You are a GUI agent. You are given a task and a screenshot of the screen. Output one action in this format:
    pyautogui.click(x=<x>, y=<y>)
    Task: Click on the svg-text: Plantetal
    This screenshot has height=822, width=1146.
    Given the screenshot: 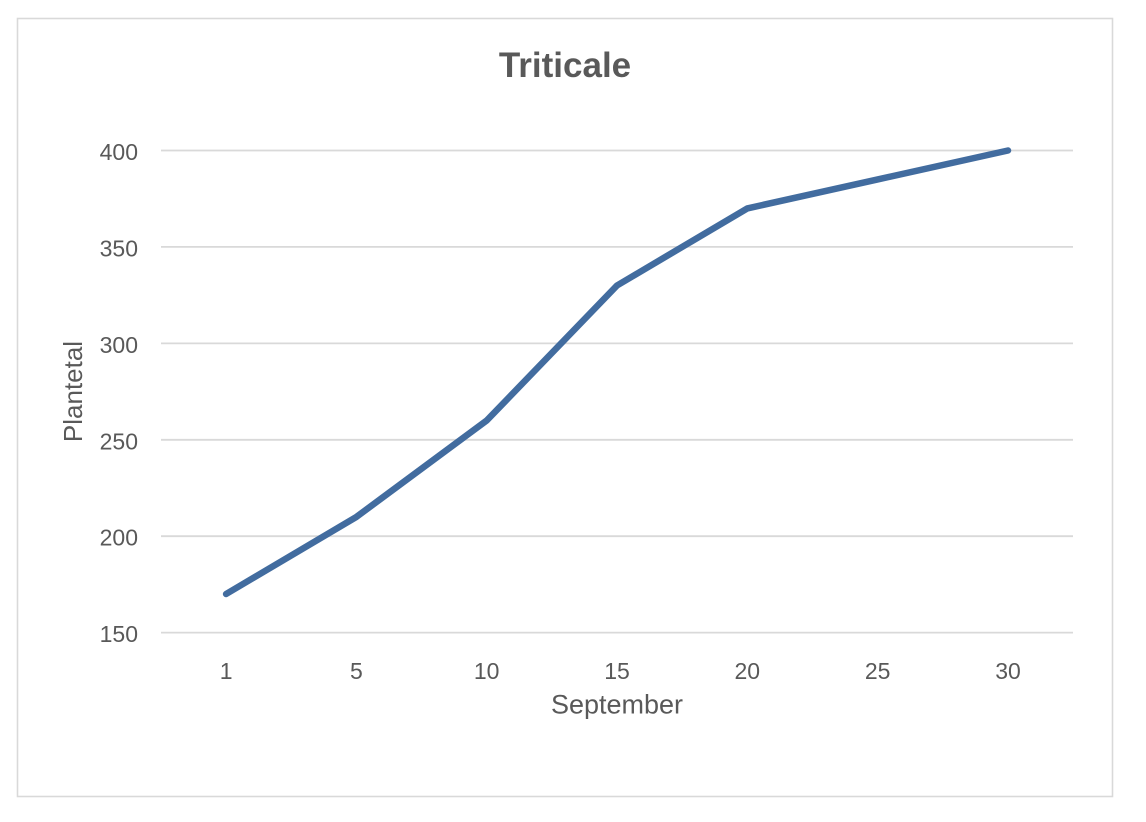 What is the action you would take?
    pyautogui.click(x=73, y=391)
    